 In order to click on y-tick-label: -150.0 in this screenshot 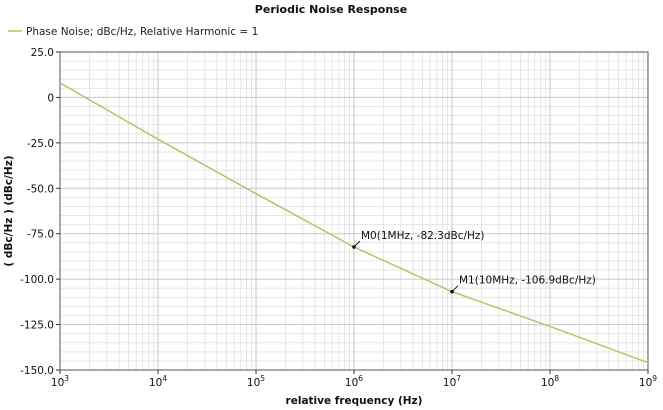, I will do `click(37, 371)`.